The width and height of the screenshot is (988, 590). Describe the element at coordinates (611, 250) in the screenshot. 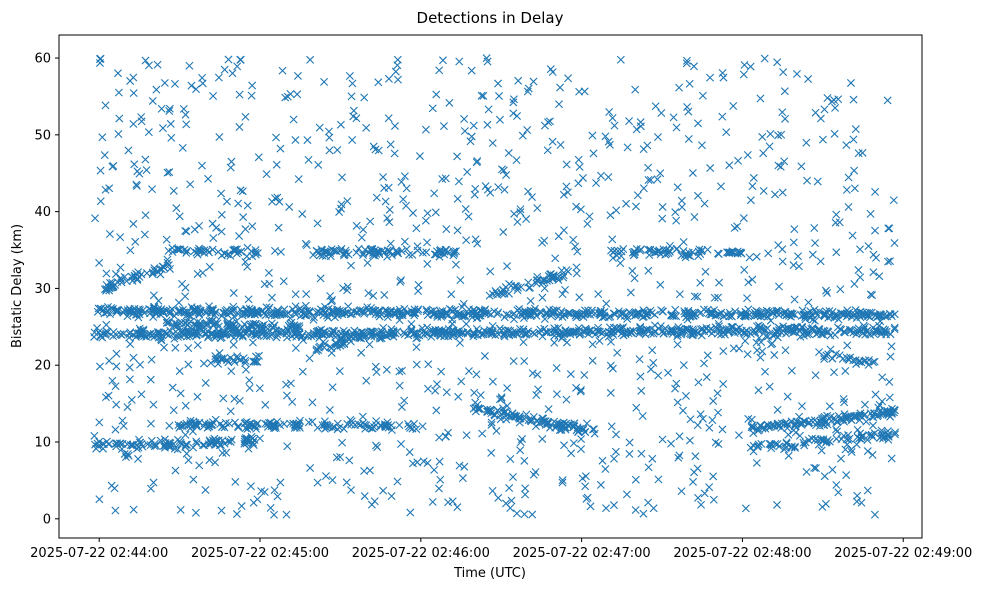

I see `data-point-band-35km-c` at that location.